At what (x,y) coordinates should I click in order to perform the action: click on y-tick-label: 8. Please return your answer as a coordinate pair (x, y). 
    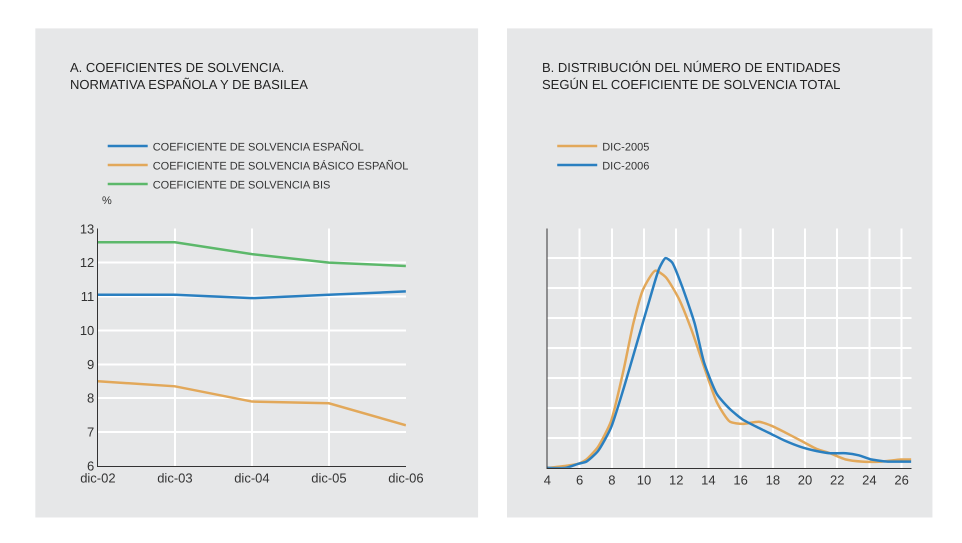
    Looking at the image, I should click on (90, 398).